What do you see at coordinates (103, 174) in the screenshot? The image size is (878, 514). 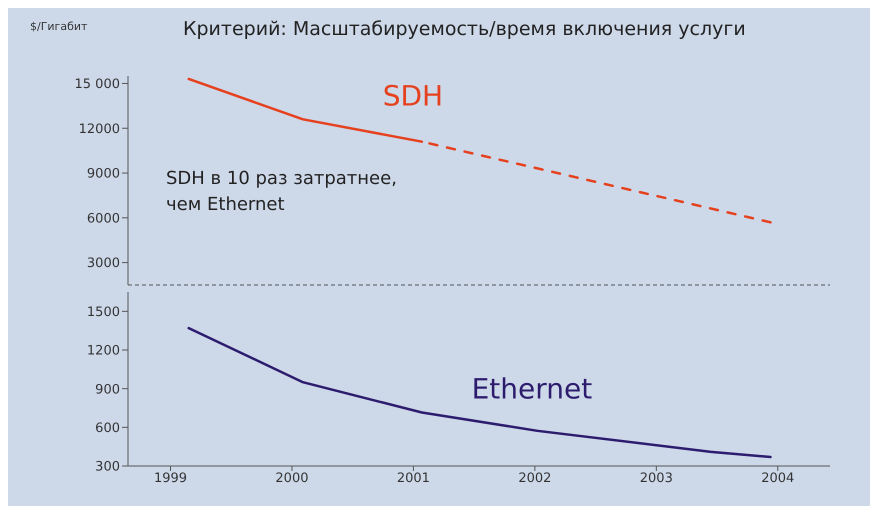 I see `y-tick-label: 9000` at bounding box center [103, 174].